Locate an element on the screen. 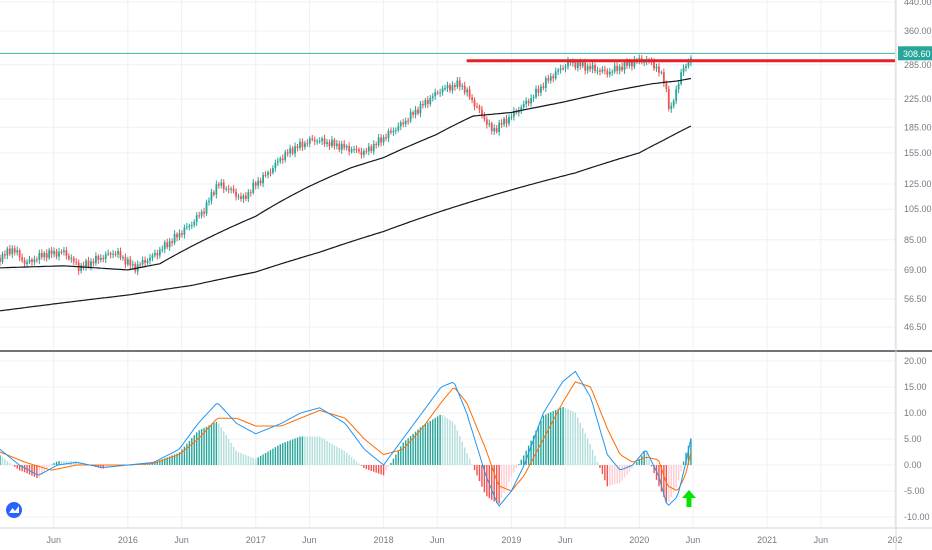  green-up-arrow-icon is located at coordinates (688, 498).